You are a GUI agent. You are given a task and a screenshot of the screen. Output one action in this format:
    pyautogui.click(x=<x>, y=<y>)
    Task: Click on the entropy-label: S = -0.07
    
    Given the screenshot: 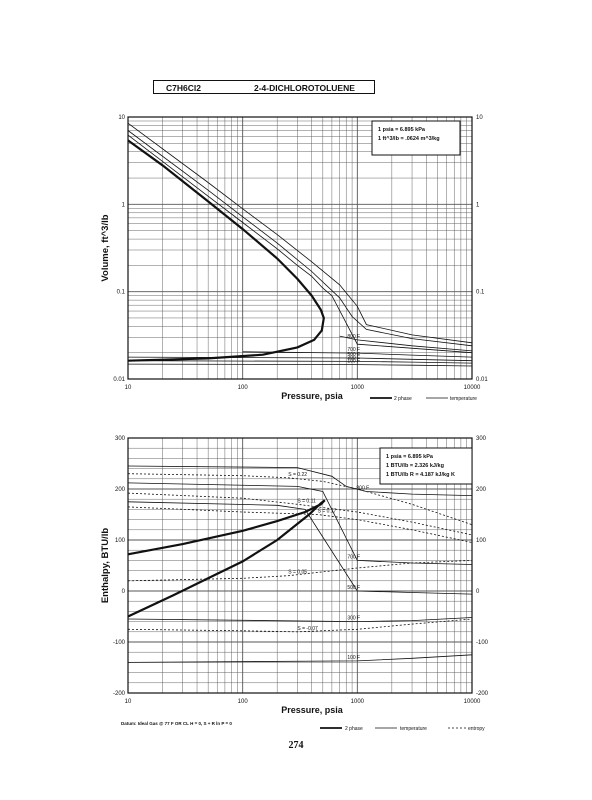 What is the action you would take?
    pyautogui.click(x=307, y=629)
    